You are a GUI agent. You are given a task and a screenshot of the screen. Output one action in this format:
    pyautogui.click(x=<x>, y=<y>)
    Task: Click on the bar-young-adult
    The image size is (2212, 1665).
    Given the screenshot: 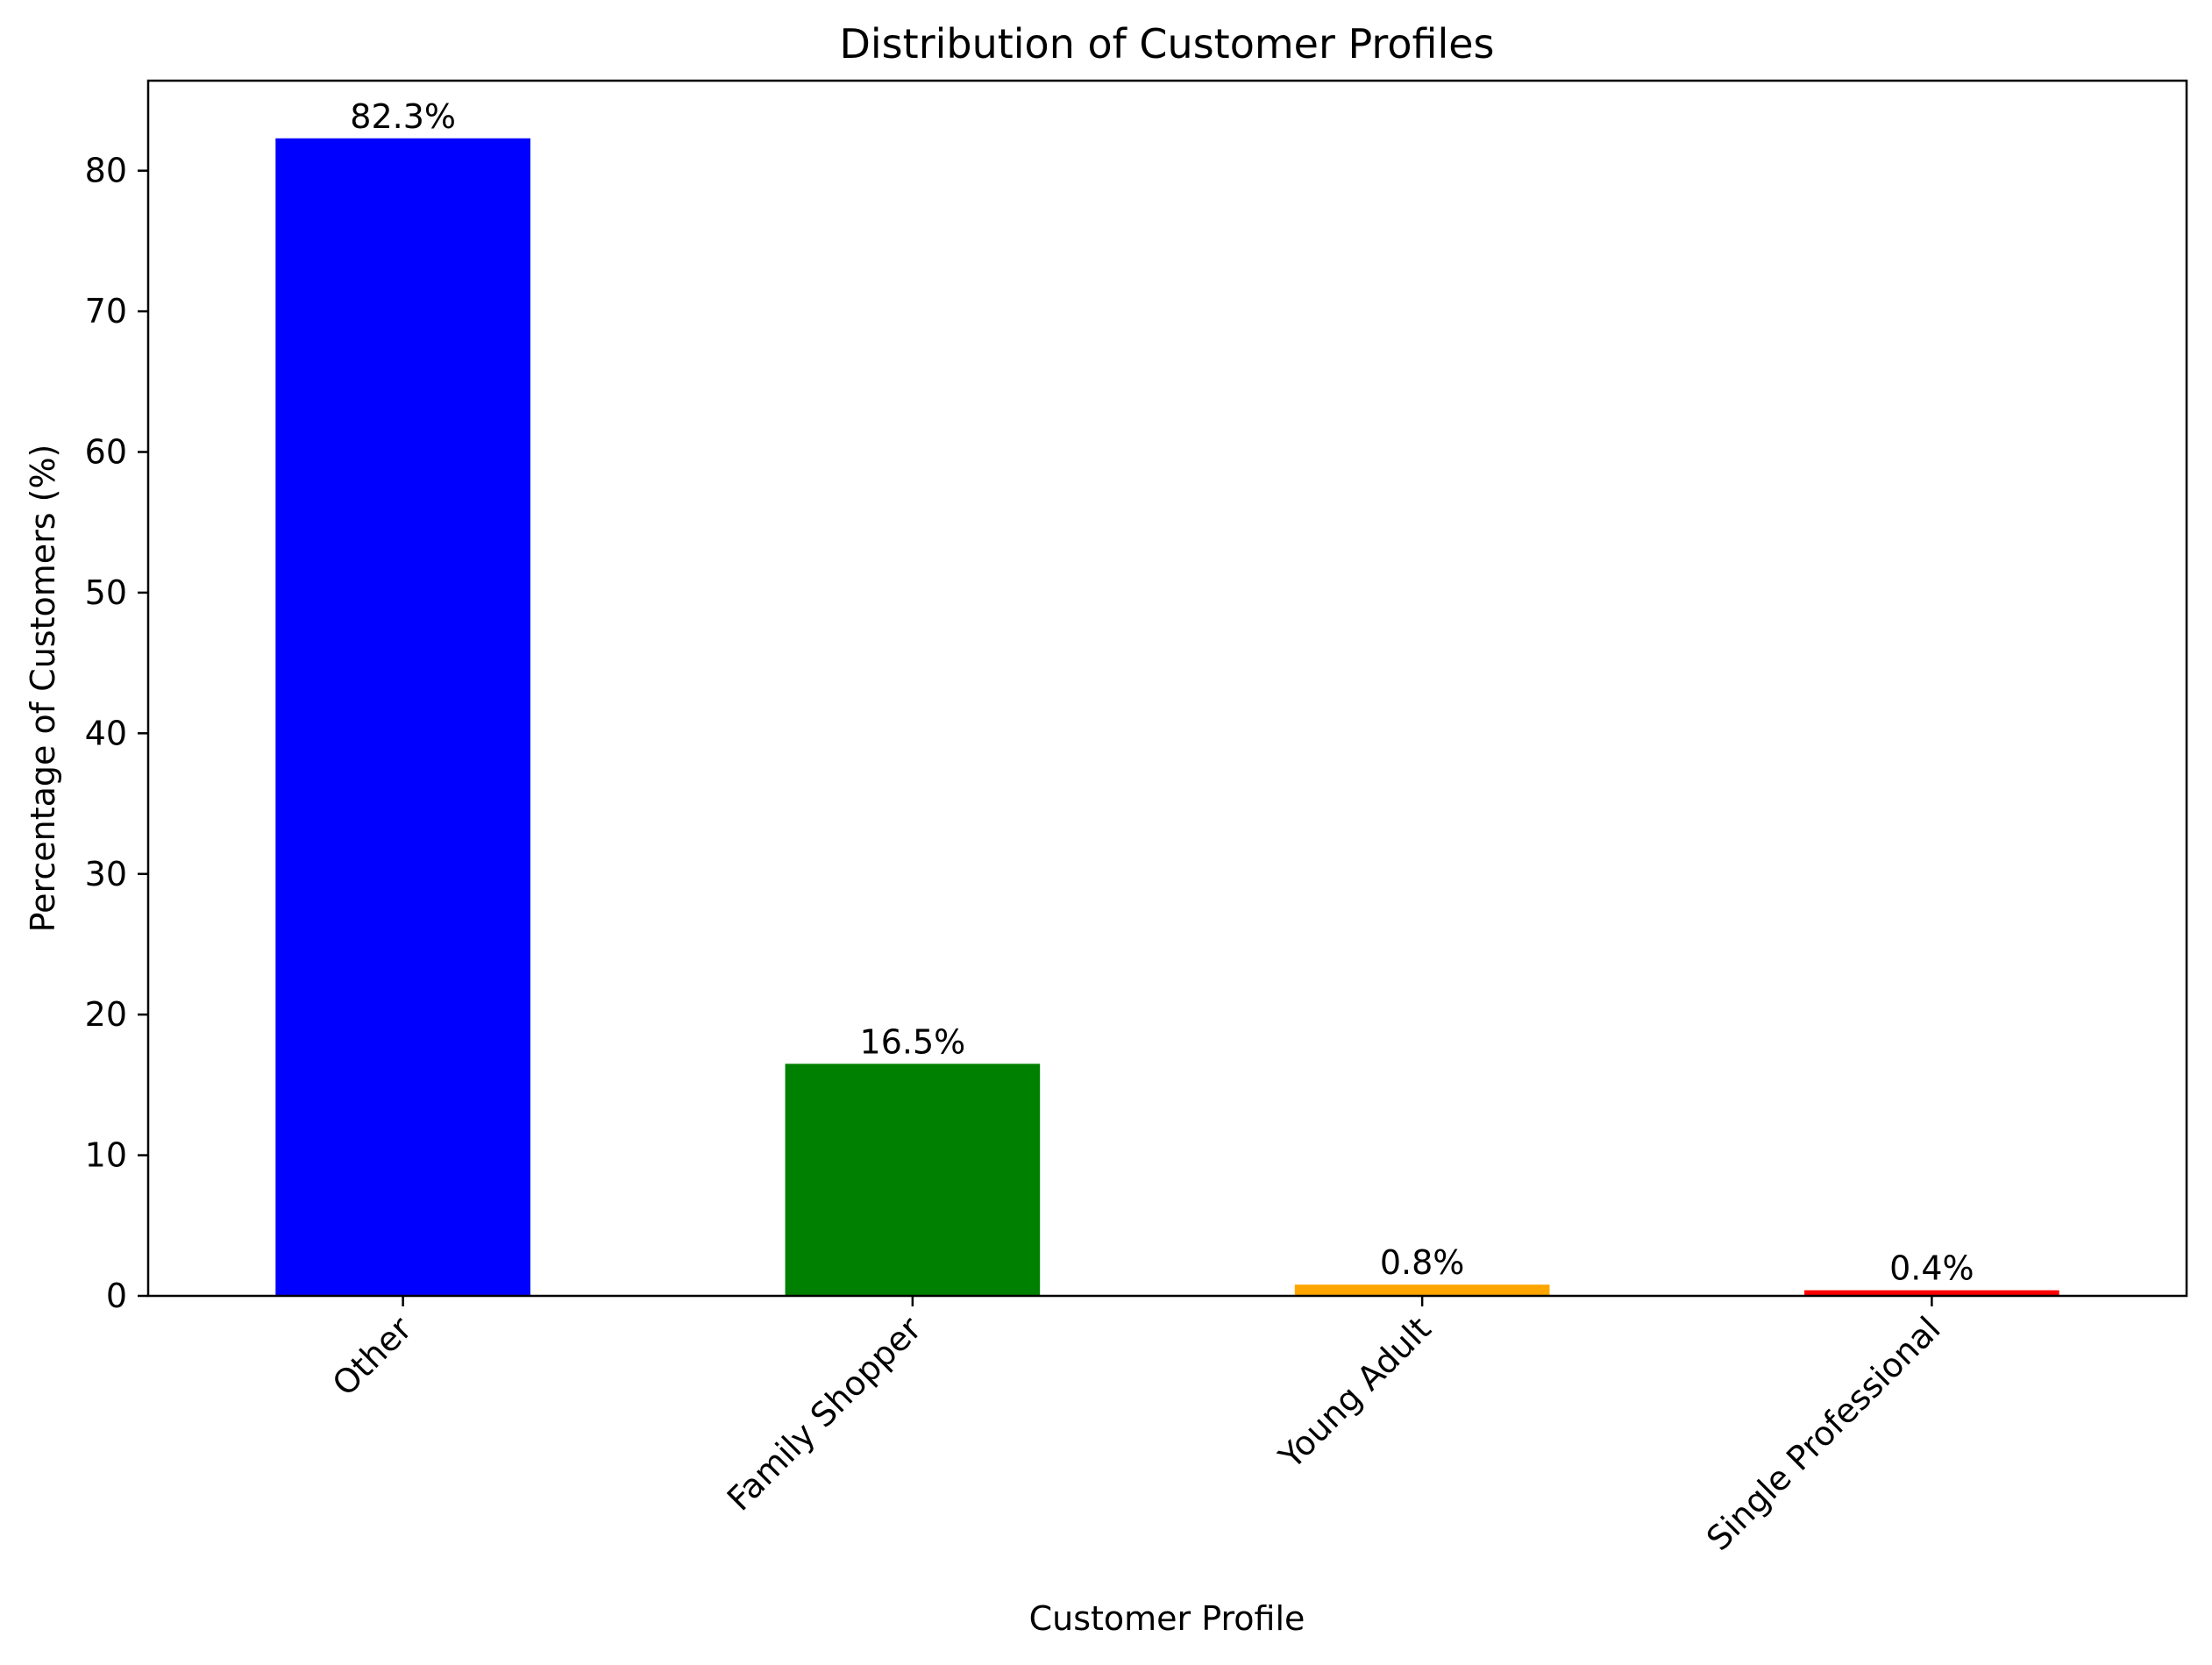 What is the action you would take?
    pyautogui.click(x=1422, y=1290)
    